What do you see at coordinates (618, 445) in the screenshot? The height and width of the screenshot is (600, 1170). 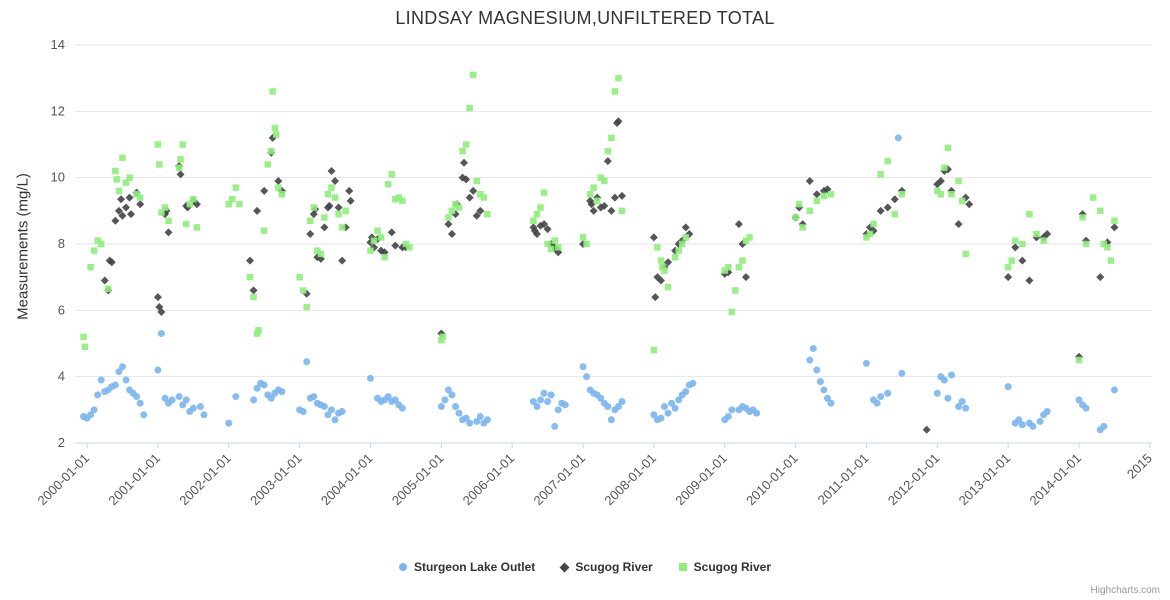 I see `x-axis-ticks` at bounding box center [618, 445].